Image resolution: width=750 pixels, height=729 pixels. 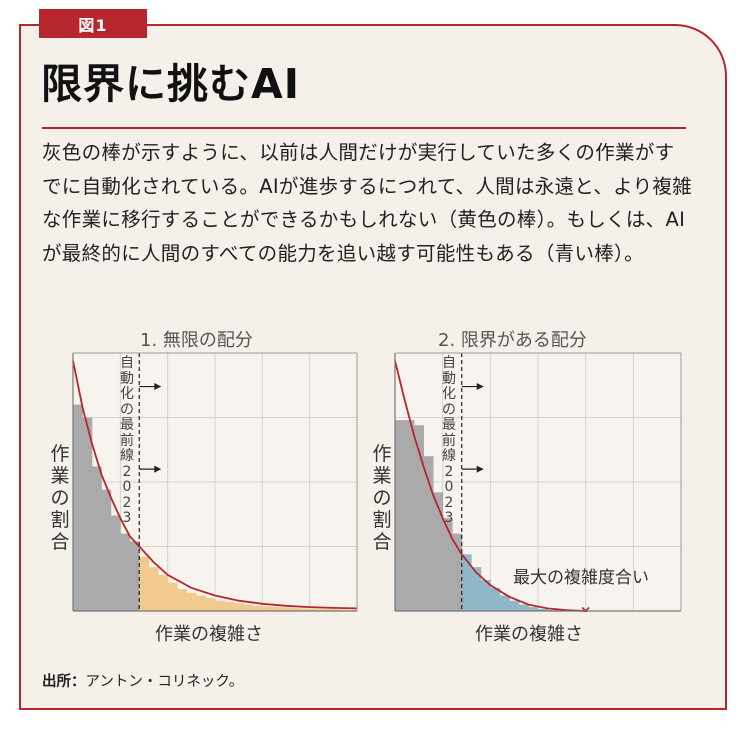 What do you see at coordinates (209, 634) in the screenshot?
I see `chart-1-x-axis-label: 作業の複雑さ` at bounding box center [209, 634].